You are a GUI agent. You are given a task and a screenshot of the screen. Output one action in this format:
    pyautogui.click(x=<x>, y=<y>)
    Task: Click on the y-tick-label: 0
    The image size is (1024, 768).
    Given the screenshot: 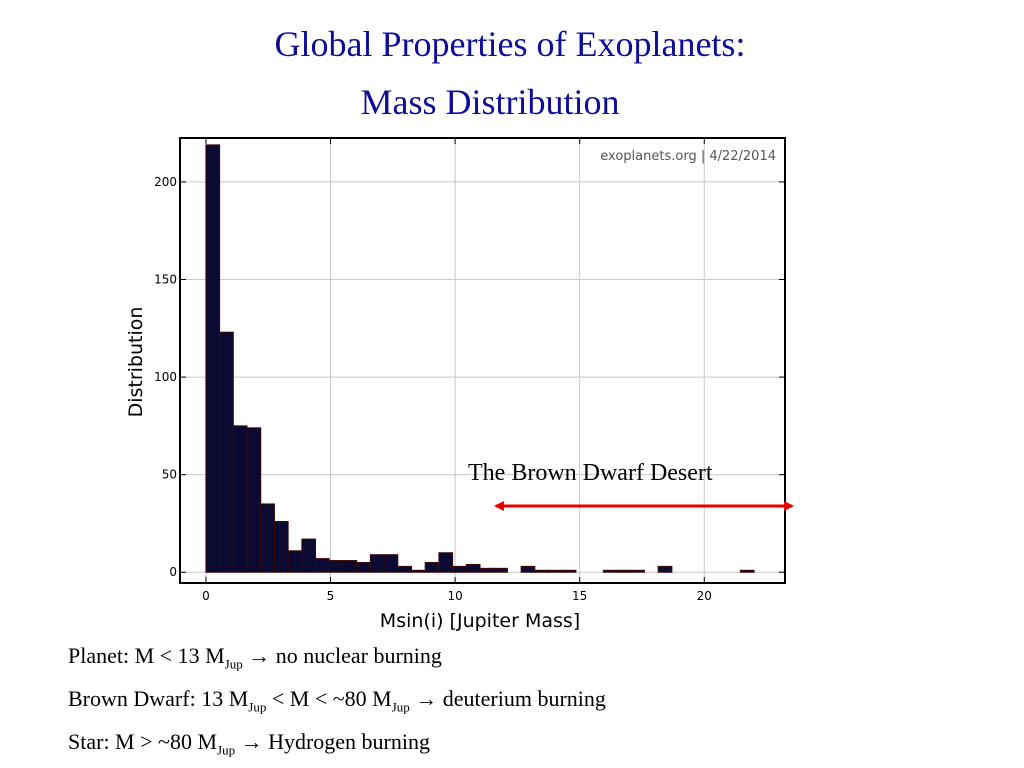 What is the action you would take?
    pyautogui.click(x=173, y=572)
    